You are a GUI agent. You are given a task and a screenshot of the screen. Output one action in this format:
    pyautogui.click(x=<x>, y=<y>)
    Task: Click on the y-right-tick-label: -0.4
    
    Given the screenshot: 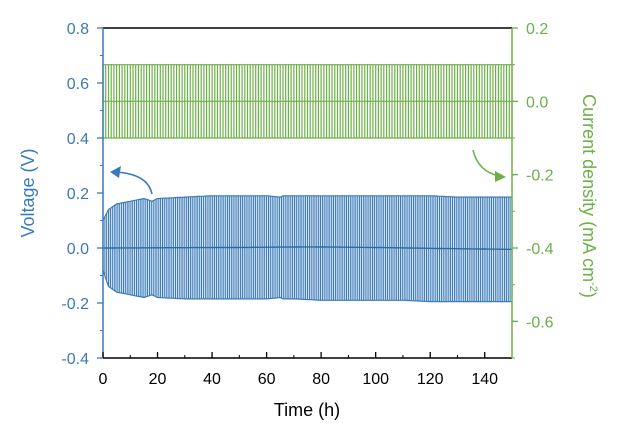 What is the action you would take?
    pyautogui.click(x=540, y=249)
    